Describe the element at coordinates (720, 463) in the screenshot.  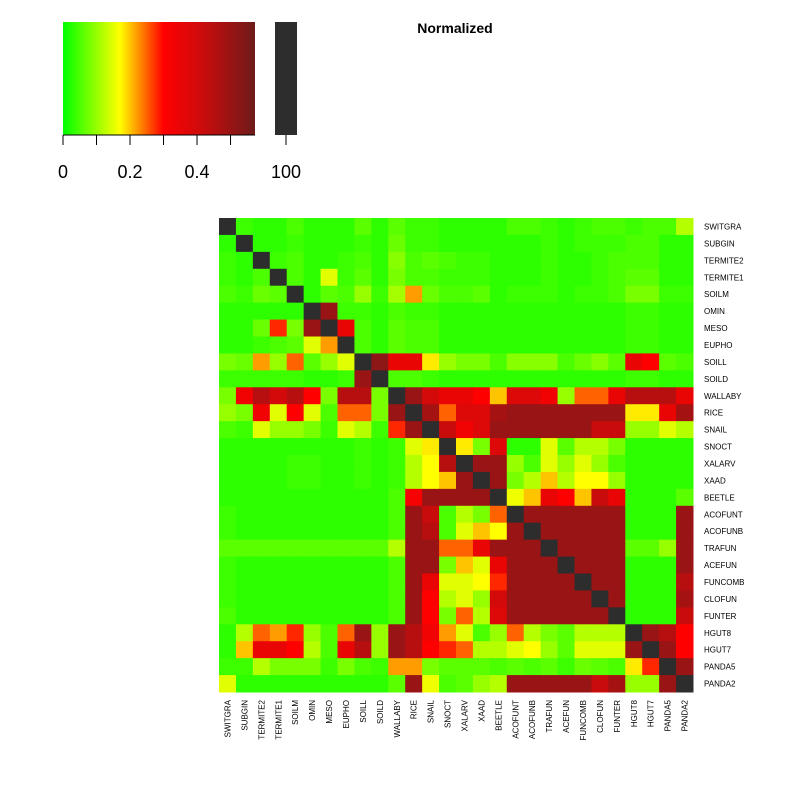
I see `row-label: XALARV` at that location.